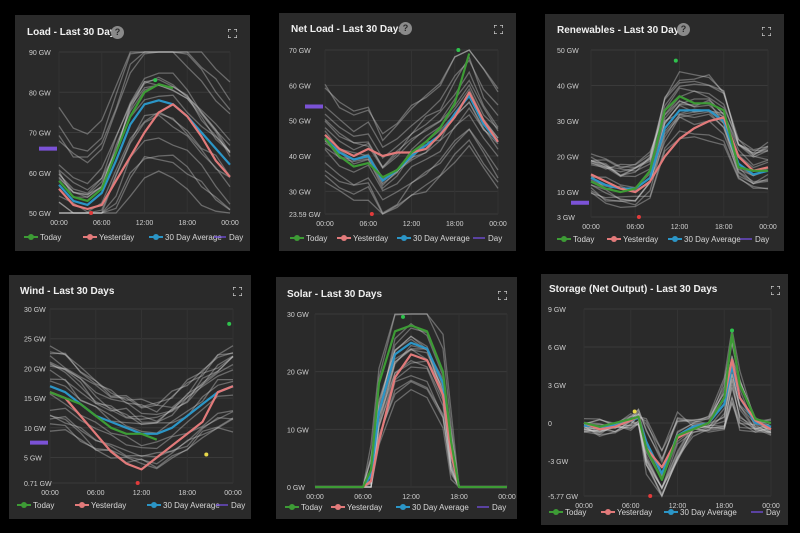 This screenshot has height=533, width=800. What do you see at coordinates (38, 484) in the screenshot?
I see `y-tick-label: 0.71 GW` at bounding box center [38, 484].